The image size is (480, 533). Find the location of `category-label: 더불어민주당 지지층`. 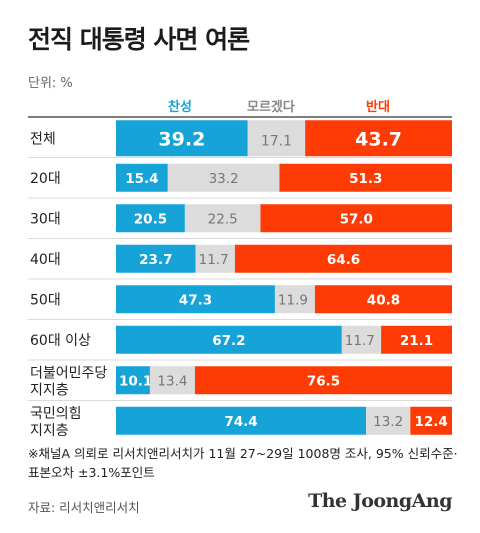

category-label: 더불어민주당 지지층 is located at coordinates (68, 381).